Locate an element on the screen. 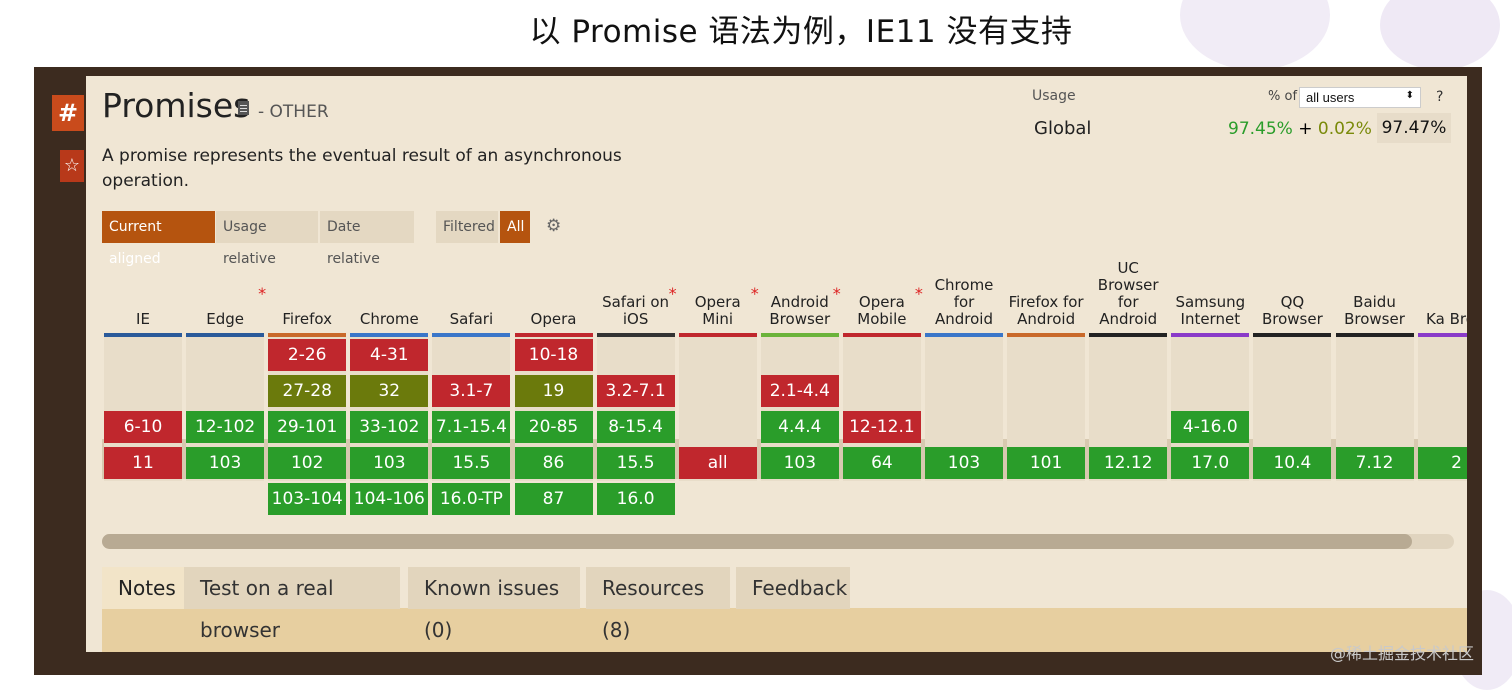 This screenshot has height=690, width=1512. version-cell: 102 is located at coordinates (307, 463).